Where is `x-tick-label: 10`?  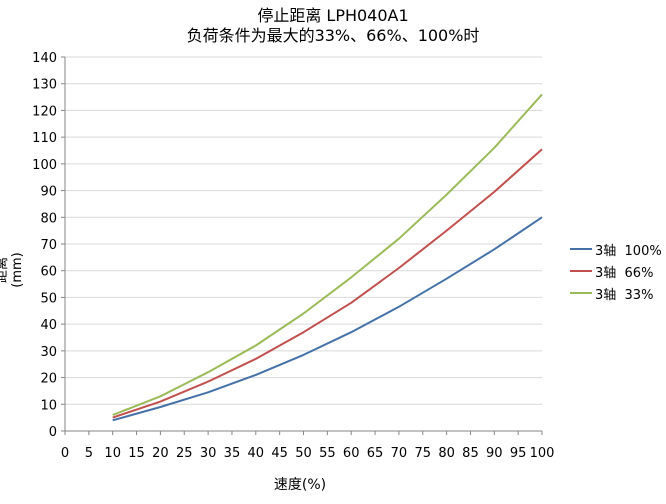 x-tick-label: 10 is located at coordinates (112, 453).